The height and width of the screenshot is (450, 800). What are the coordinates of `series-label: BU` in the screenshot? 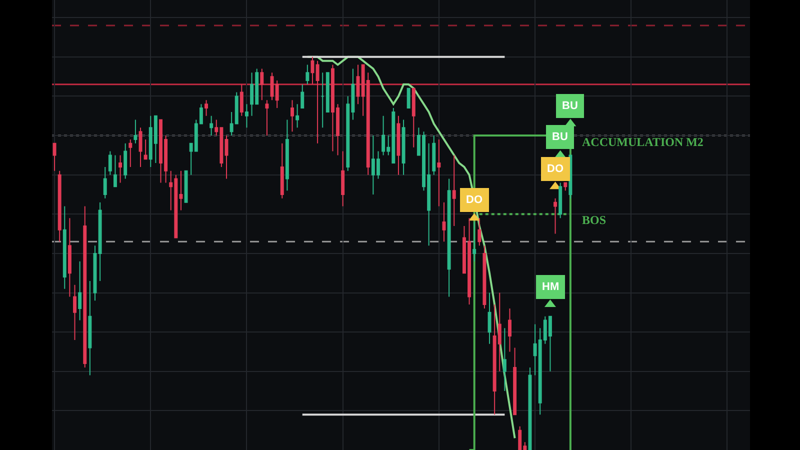 It's located at (560, 137).